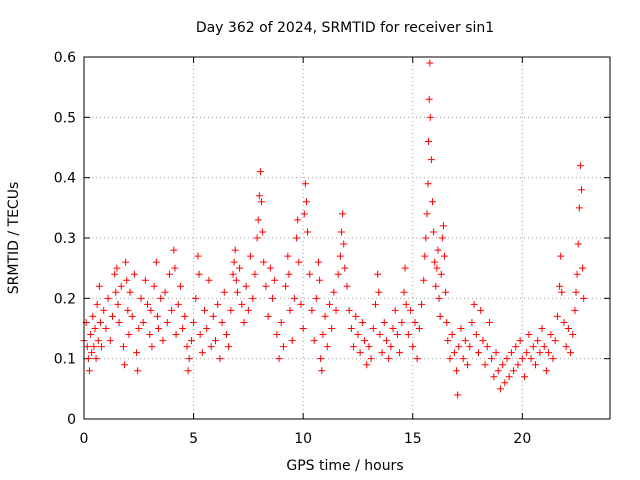 The image size is (640, 480). What do you see at coordinates (71, 420) in the screenshot?
I see `y-tick-label: 0` at bounding box center [71, 420].